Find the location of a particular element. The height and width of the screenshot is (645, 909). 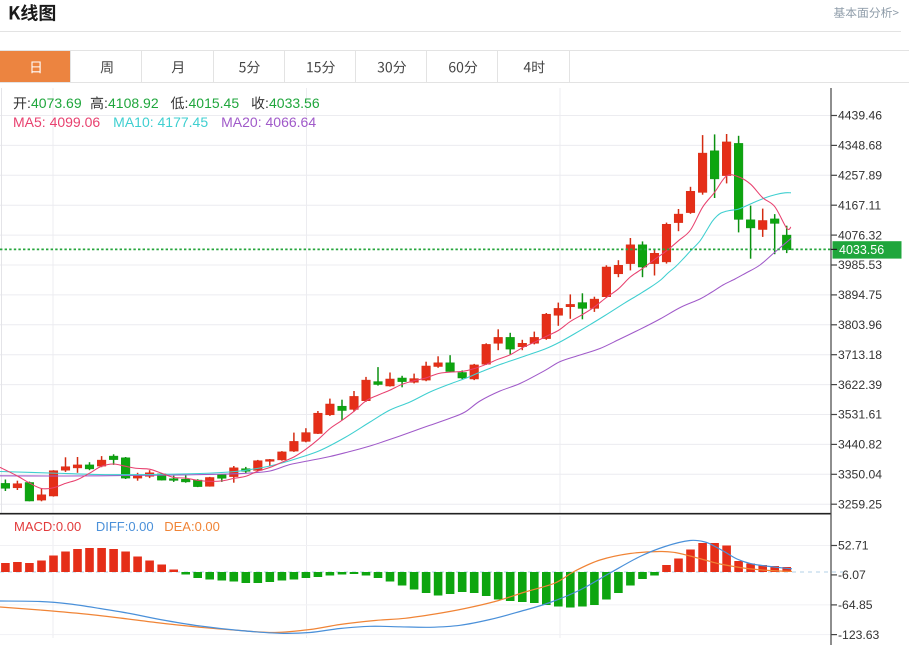

svg-text: -123.63 is located at coordinates (859, 635).